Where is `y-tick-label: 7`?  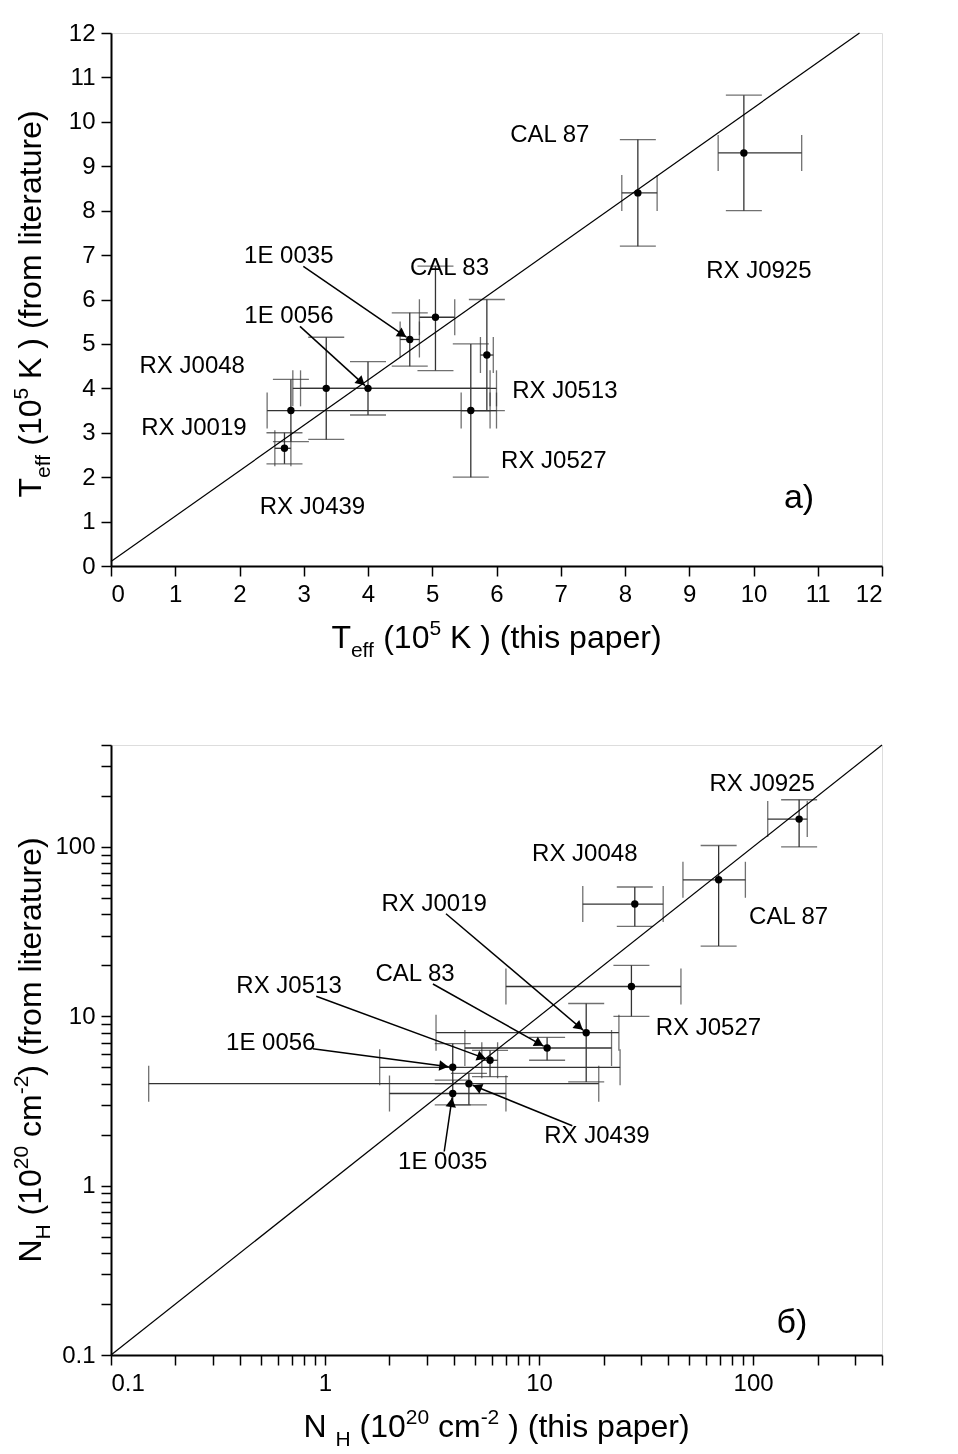 y-tick-label: 7 is located at coordinates (89, 254).